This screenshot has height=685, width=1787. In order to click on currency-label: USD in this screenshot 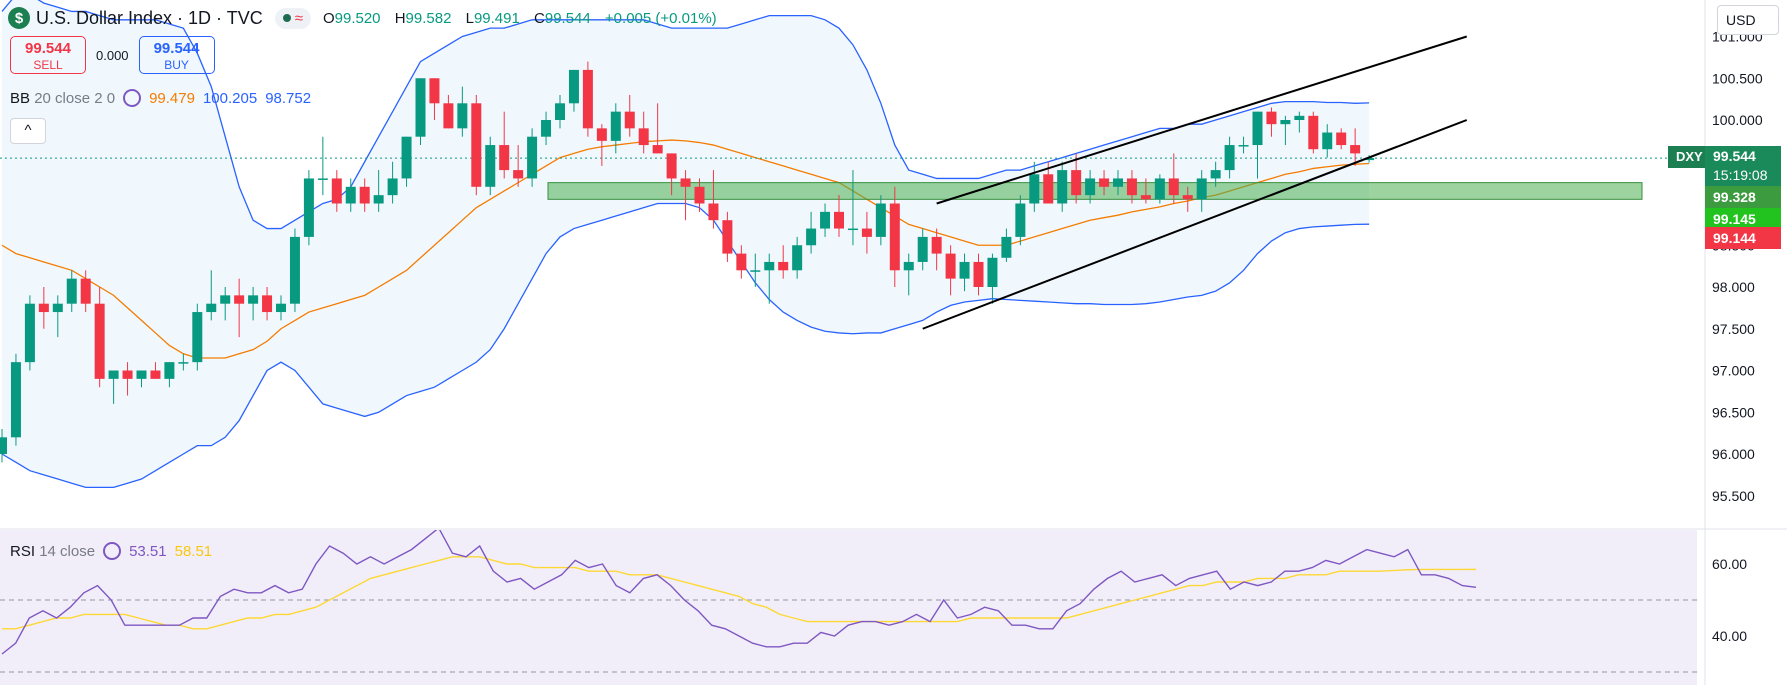, I will do `click(1741, 20)`.